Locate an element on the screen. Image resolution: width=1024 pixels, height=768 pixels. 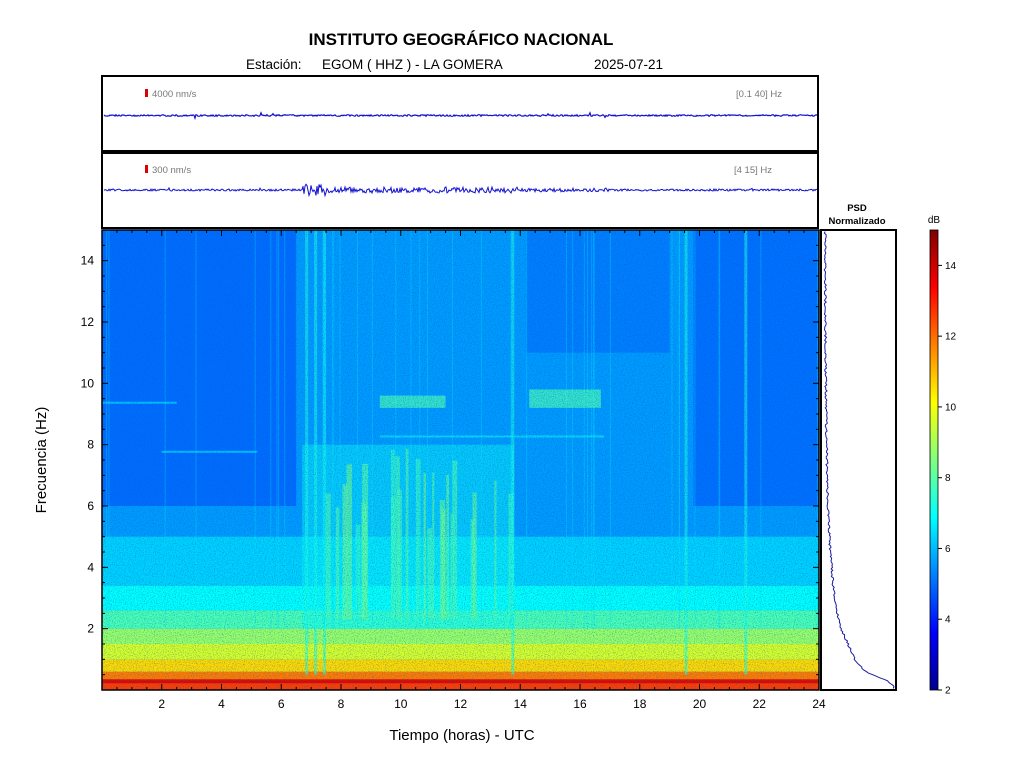
x-tick-label: 16 is located at coordinates (580, 704).